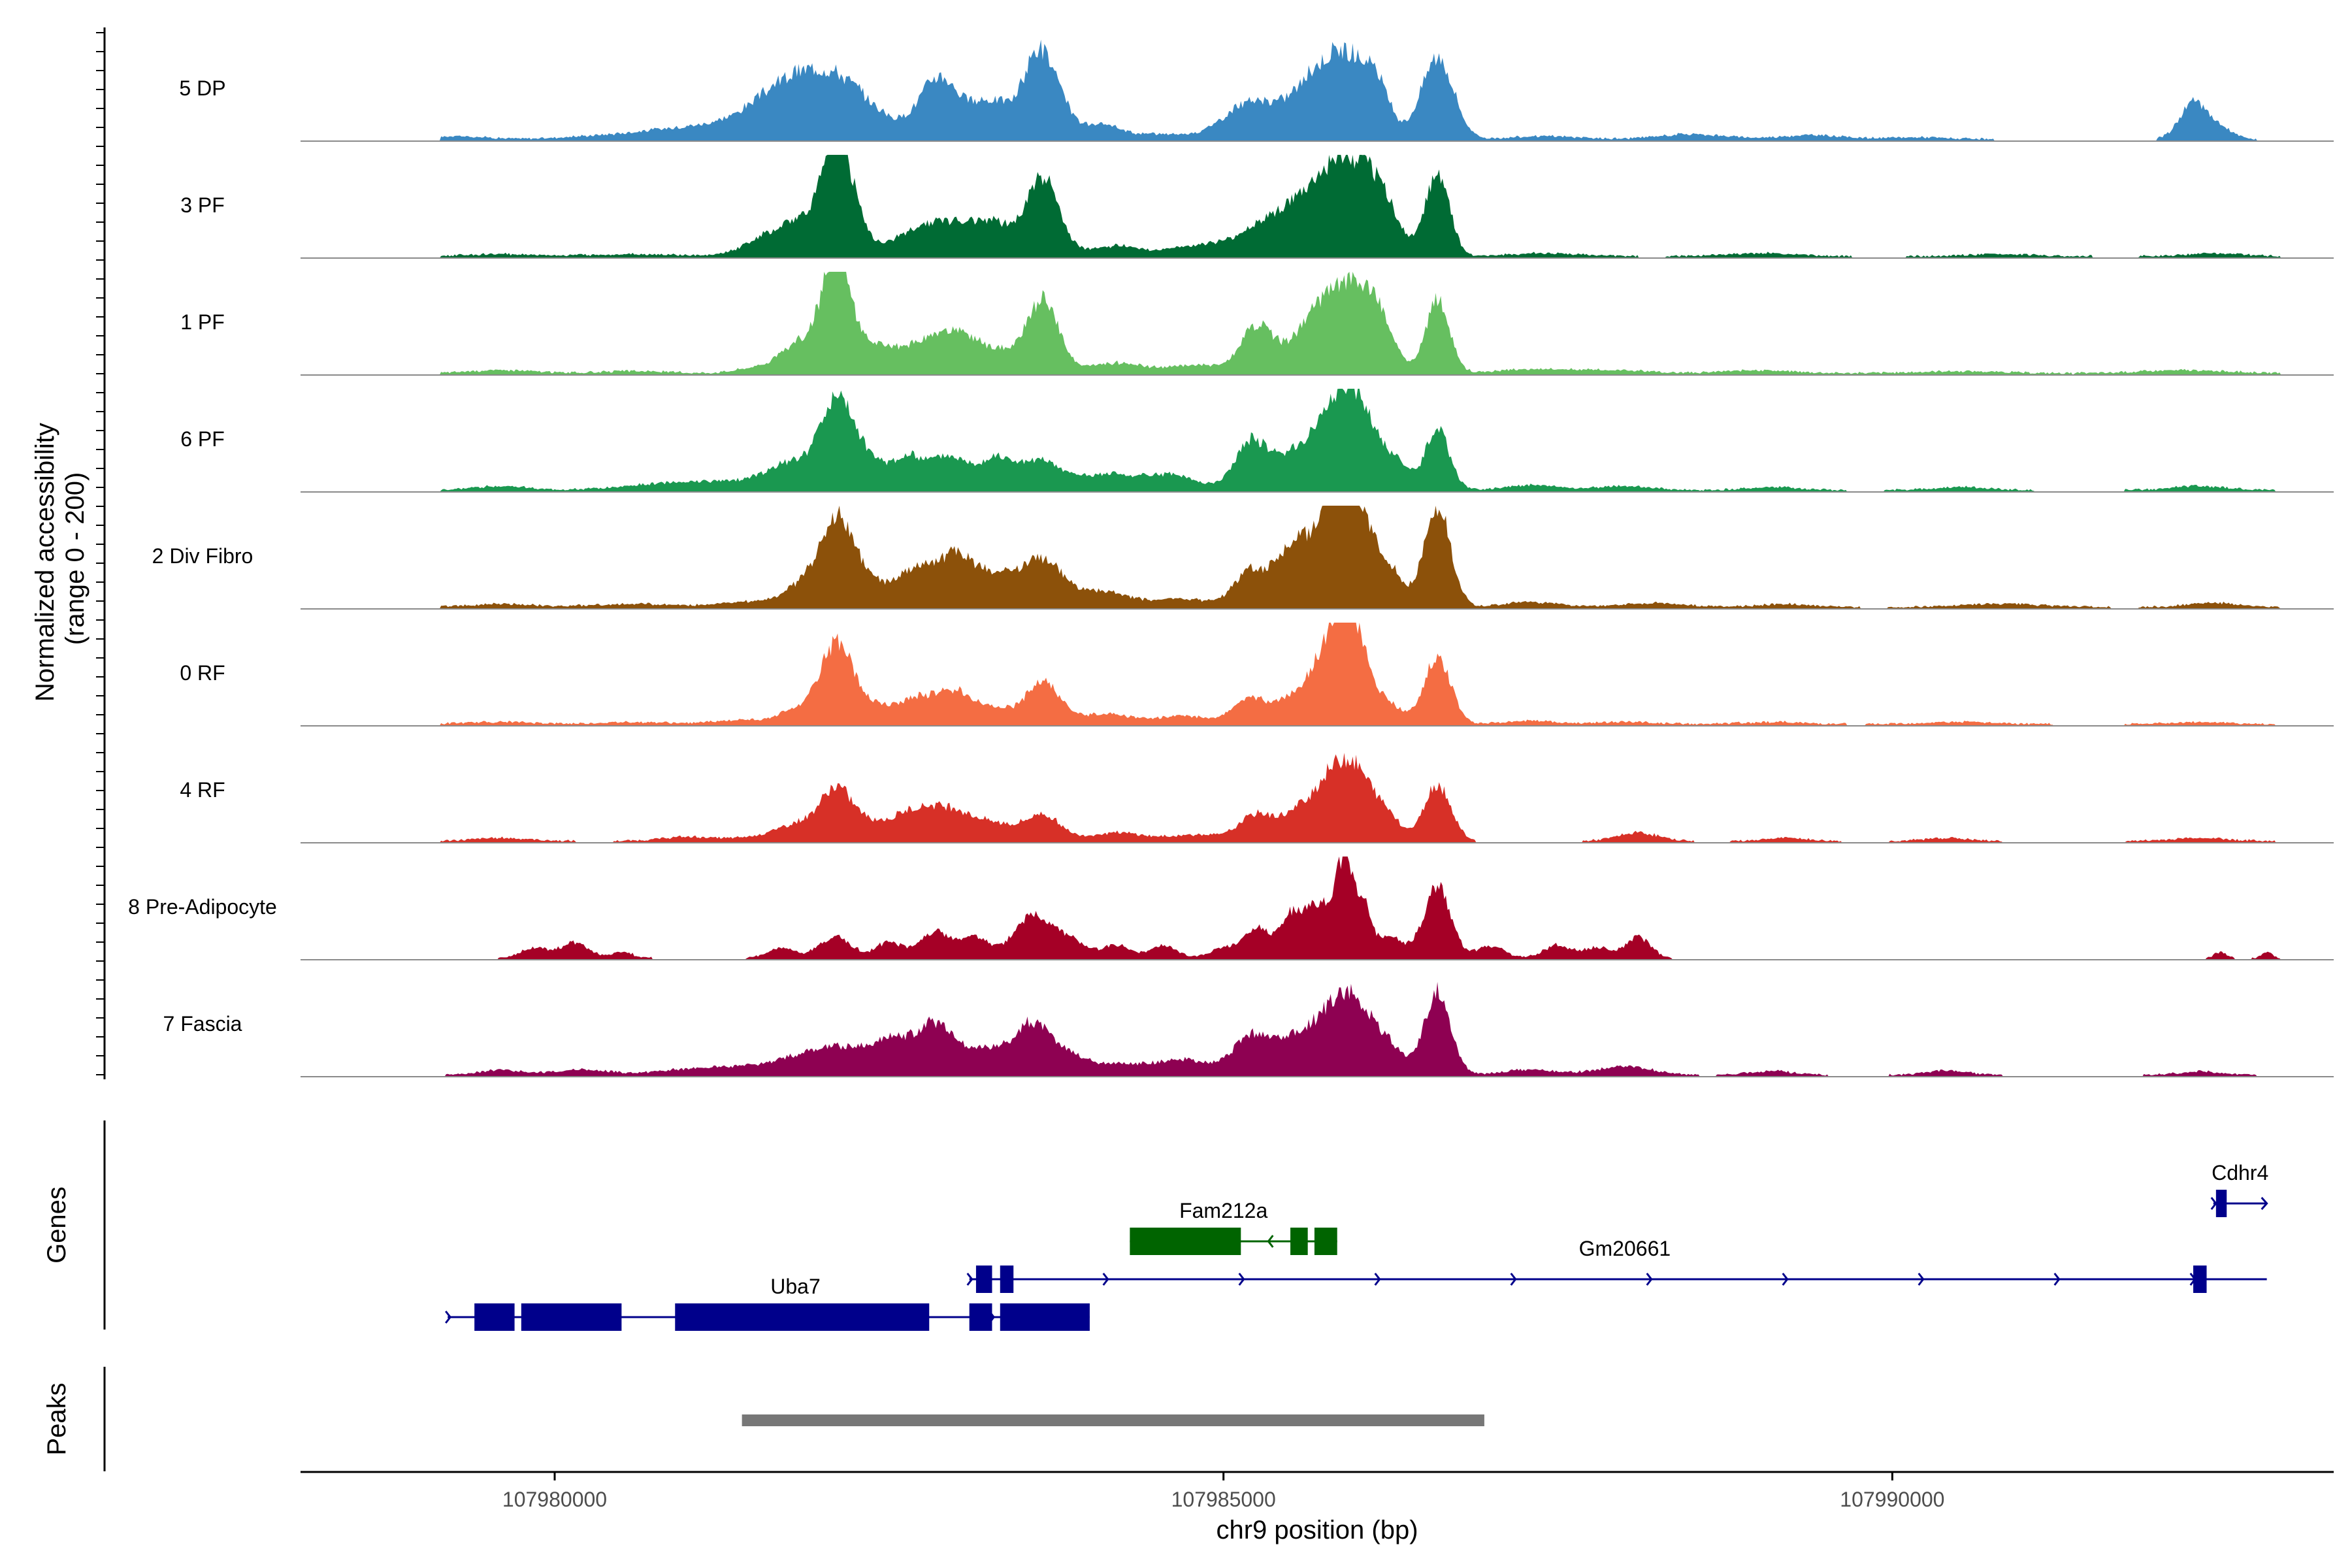  I want to click on peak-regions, so click(1113, 1420).